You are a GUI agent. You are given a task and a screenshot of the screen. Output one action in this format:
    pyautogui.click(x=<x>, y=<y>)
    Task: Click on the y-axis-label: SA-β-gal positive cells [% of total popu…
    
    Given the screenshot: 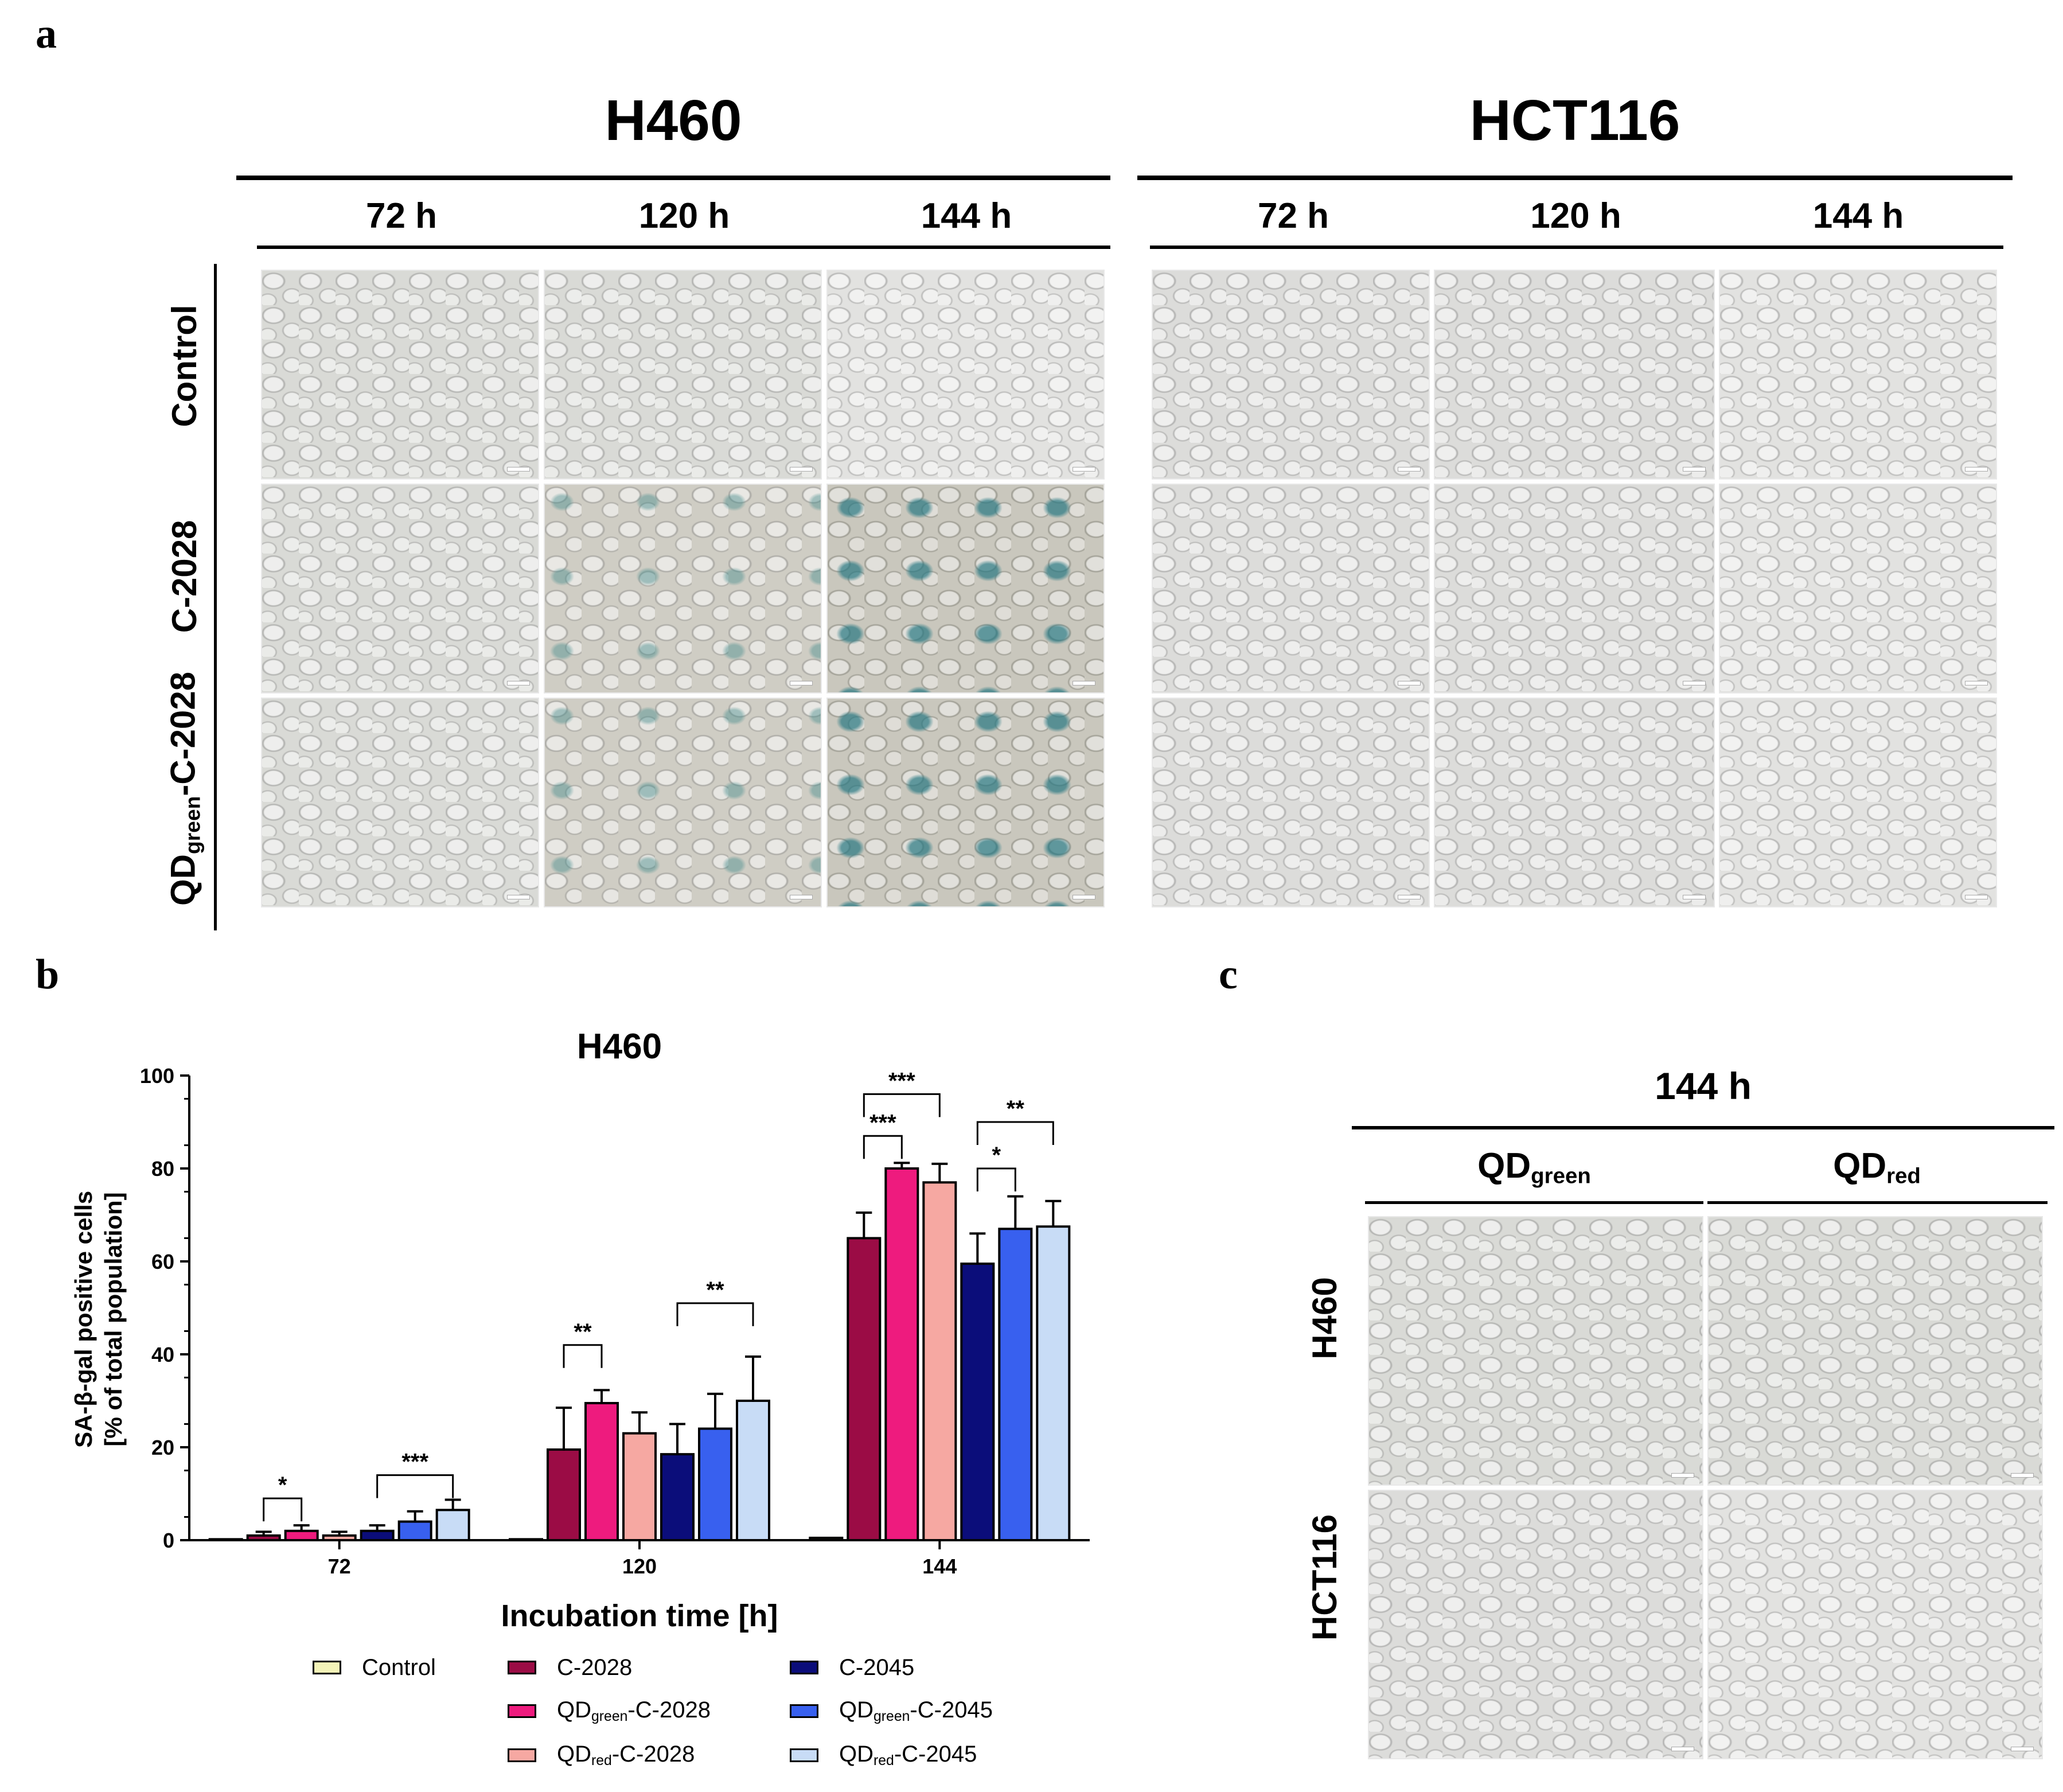 What is the action you would take?
    pyautogui.click(x=99, y=1319)
    